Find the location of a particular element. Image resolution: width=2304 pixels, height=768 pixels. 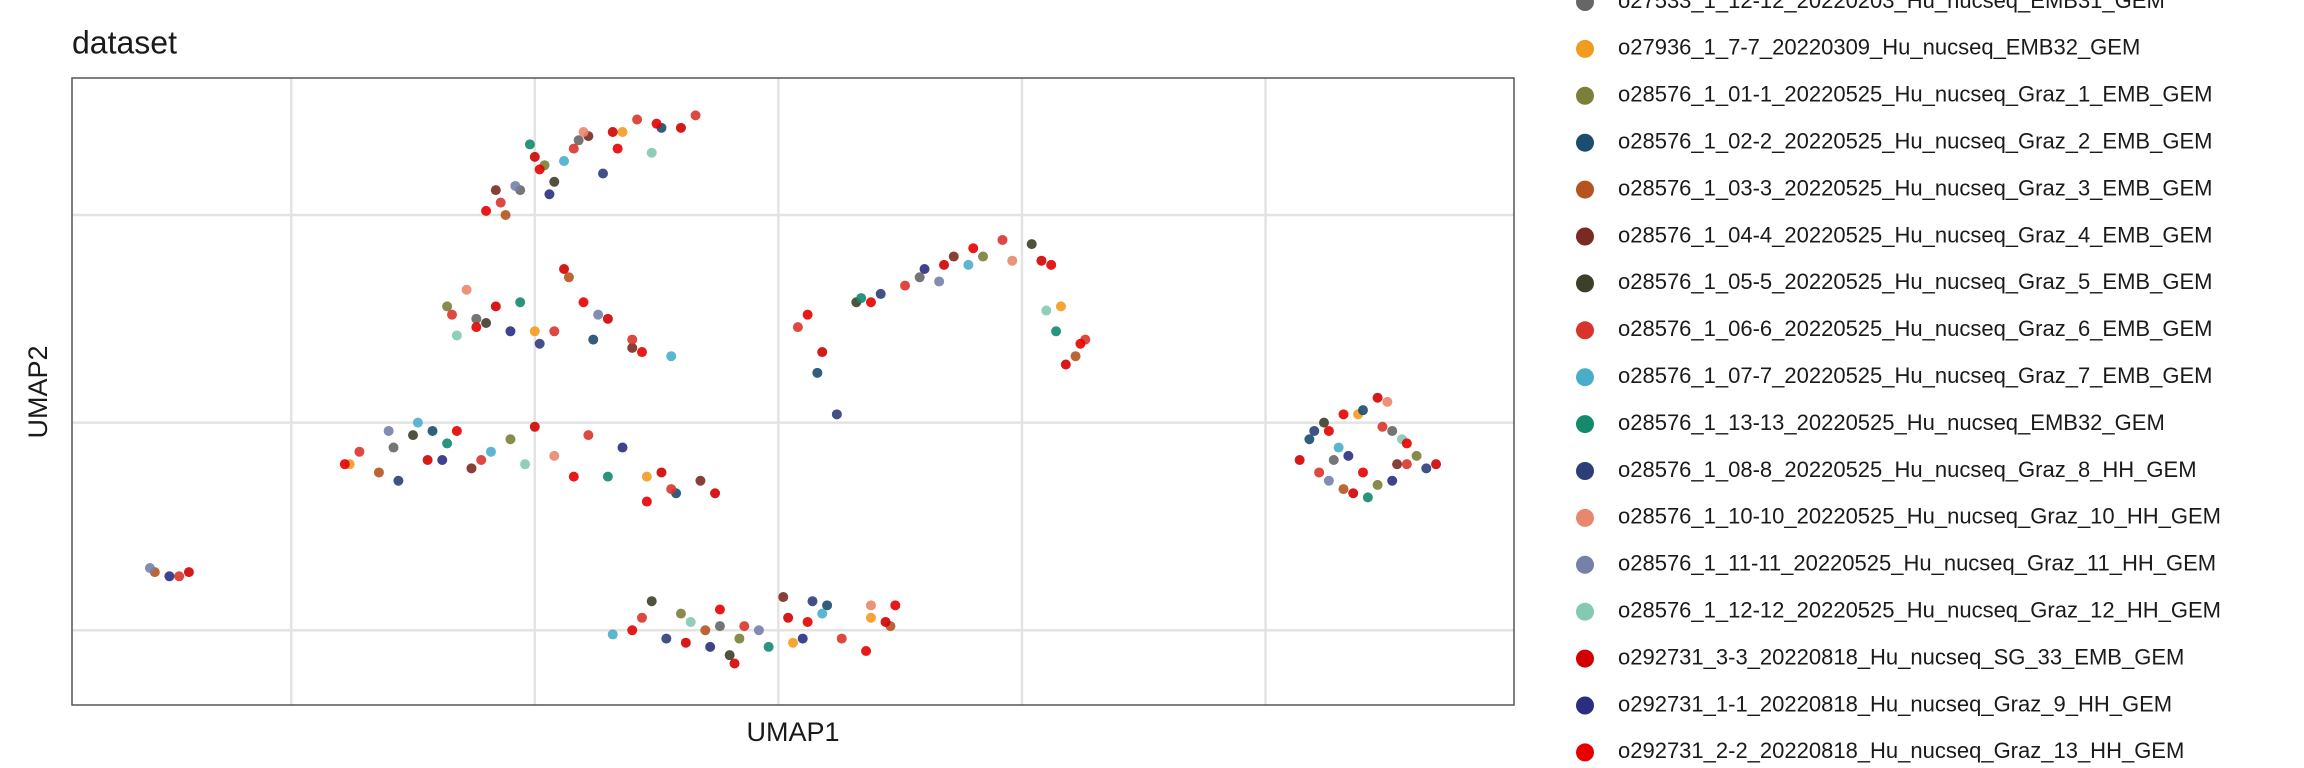

x-axis-label: UMAP1 is located at coordinates (792, 732).